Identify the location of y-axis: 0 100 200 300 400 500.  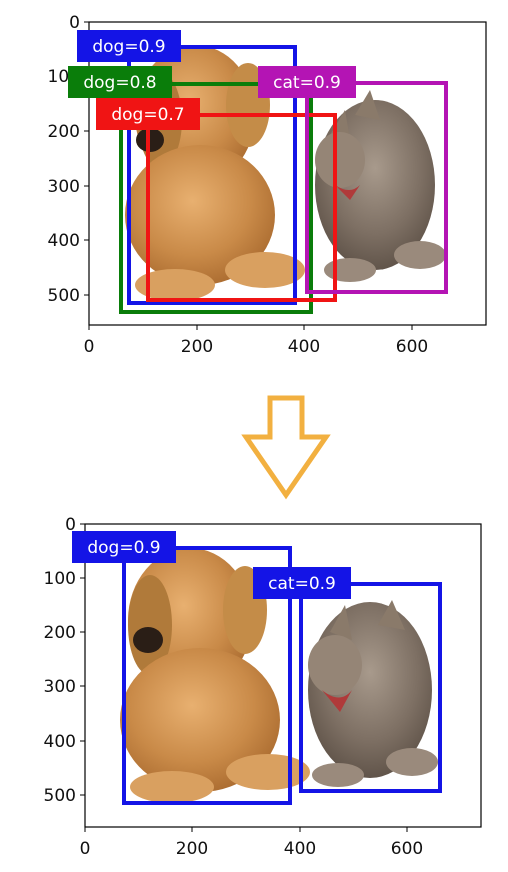
(64, 660).